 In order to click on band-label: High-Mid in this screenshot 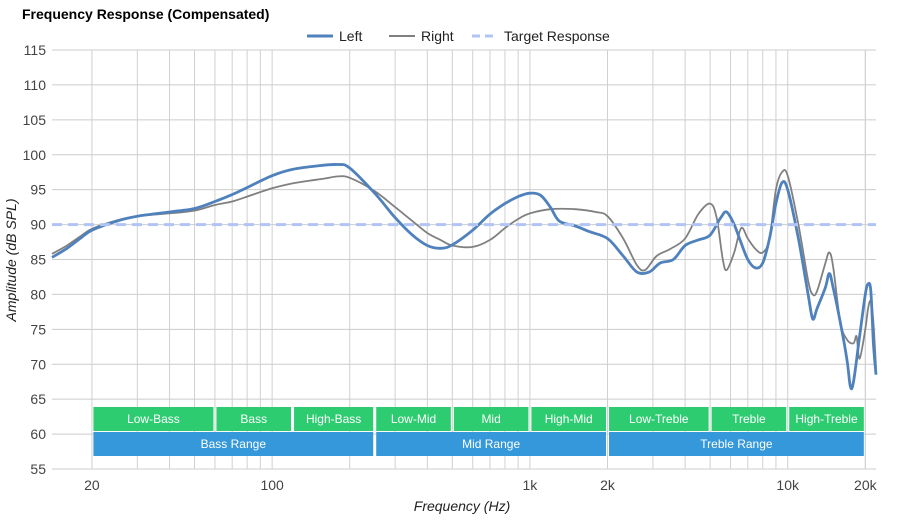, I will do `click(569, 419)`.